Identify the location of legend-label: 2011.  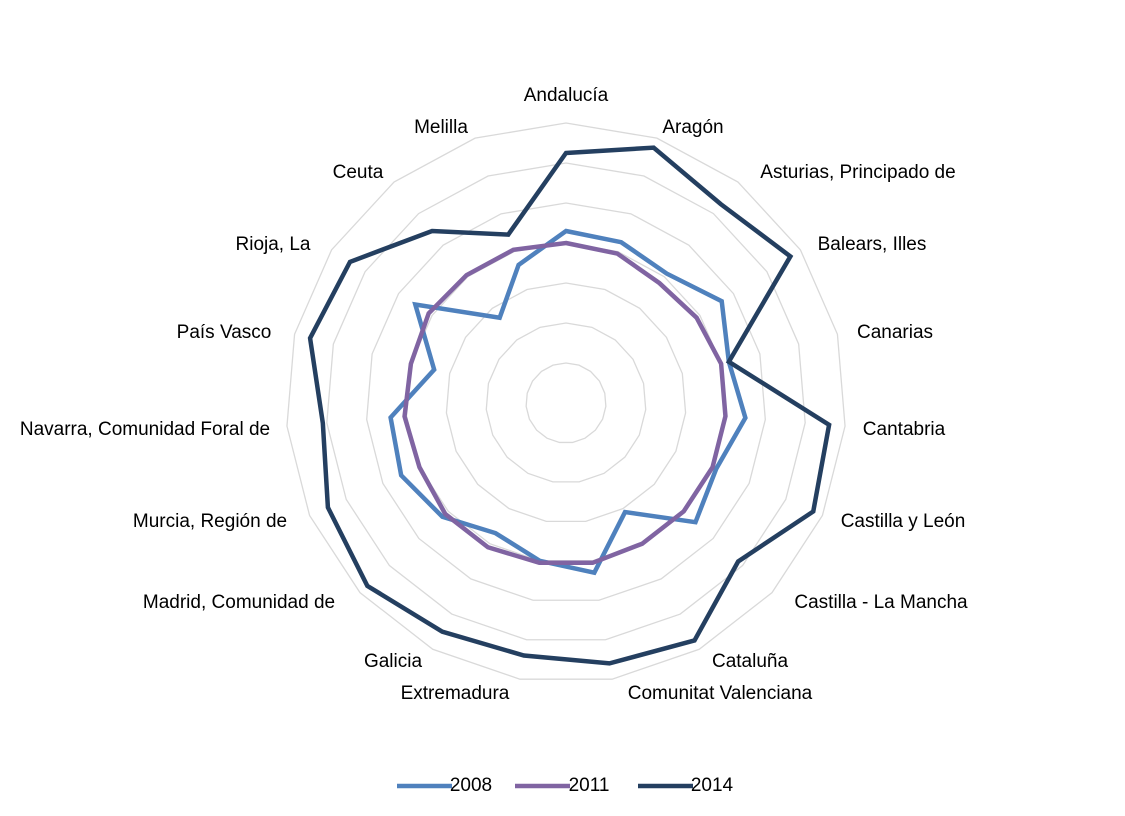
(589, 785).